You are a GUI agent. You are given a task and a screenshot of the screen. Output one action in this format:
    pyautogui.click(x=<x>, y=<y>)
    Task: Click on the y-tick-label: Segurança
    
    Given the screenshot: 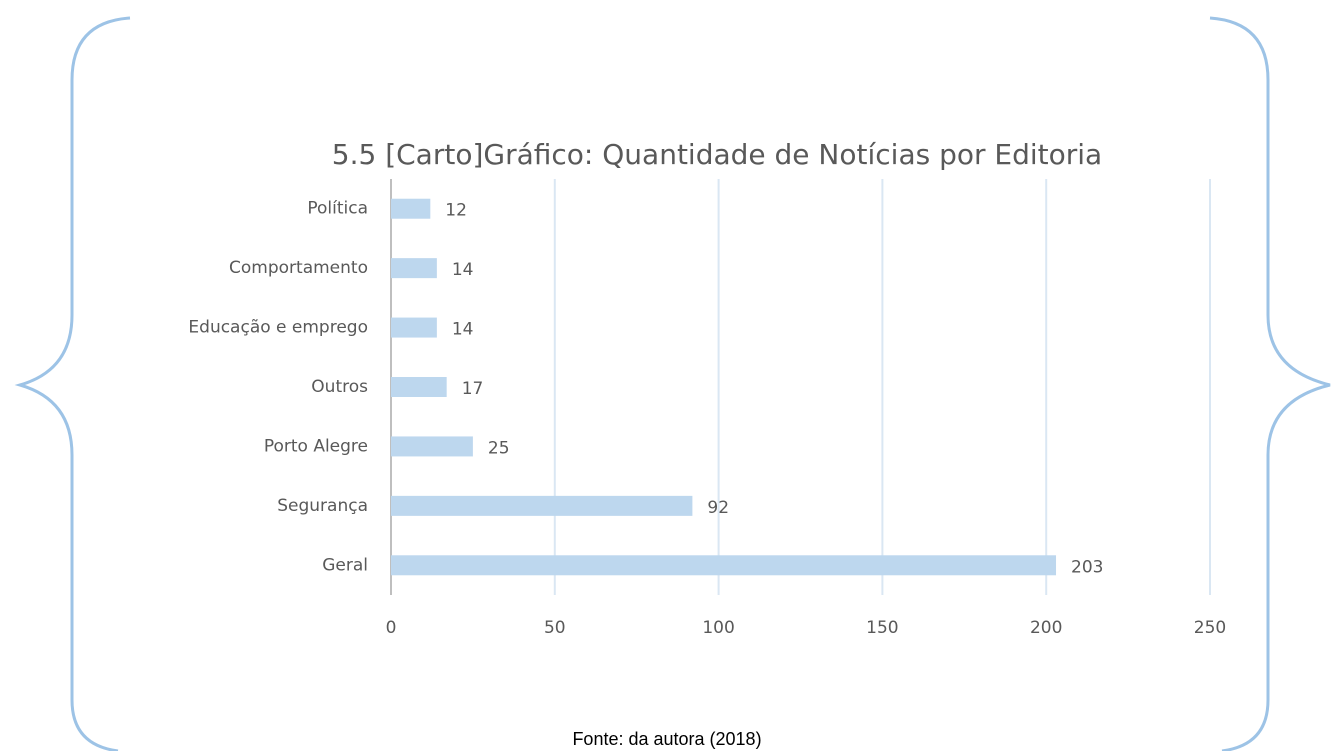 What is the action you would take?
    pyautogui.click(x=322, y=506)
    